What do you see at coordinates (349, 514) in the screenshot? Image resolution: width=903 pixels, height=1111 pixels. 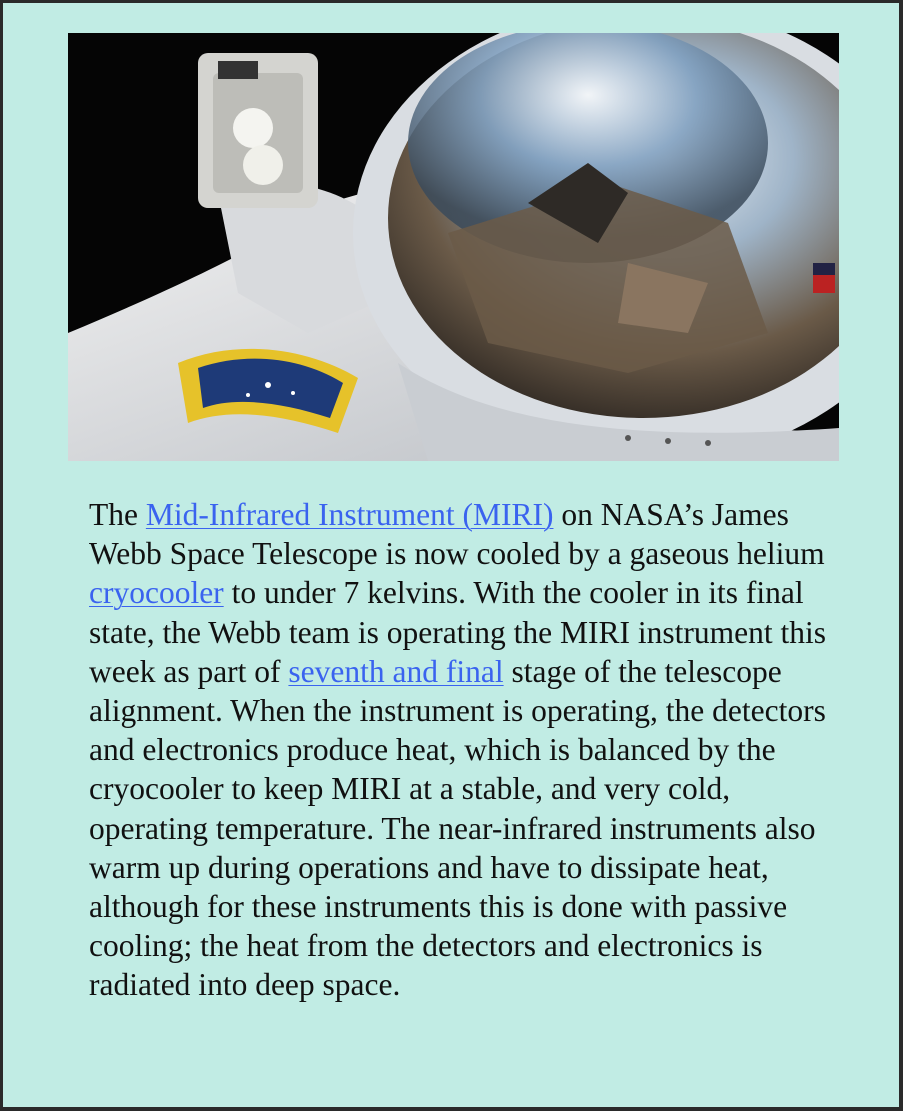 I see `miri-link: Mid-Infrared Instrument (MIRI)` at bounding box center [349, 514].